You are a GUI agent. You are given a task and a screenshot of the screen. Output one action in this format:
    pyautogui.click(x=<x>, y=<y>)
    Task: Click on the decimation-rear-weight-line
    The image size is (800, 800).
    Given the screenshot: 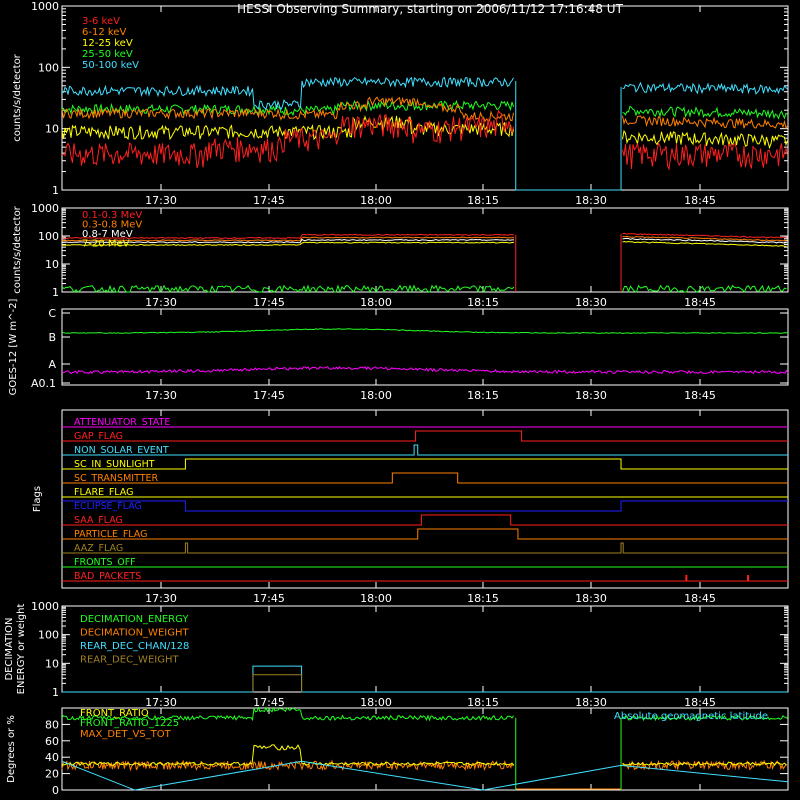 What is the action you would take?
    pyautogui.click(x=277, y=683)
    